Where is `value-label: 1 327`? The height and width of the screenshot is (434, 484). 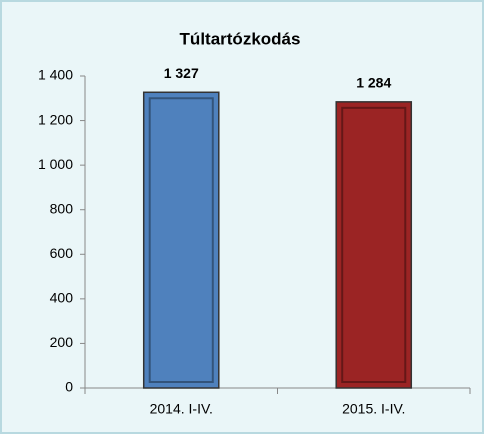 value-label: 1 327 is located at coordinates (181, 73).